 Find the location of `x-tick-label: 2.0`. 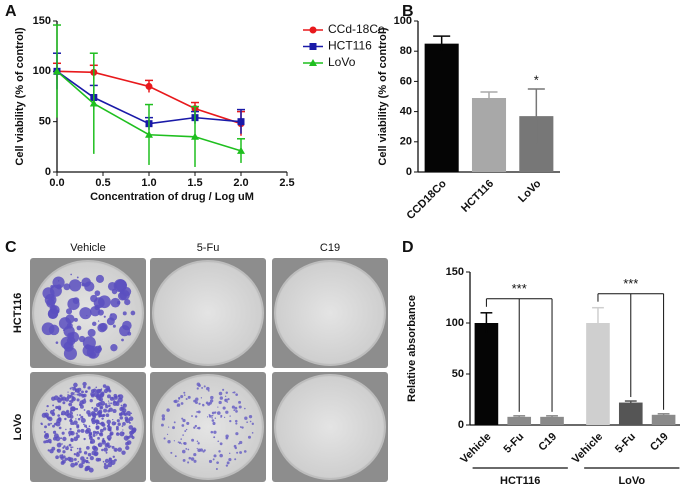

x-tick-label: 2.0 is located at coordinates (240, 183).